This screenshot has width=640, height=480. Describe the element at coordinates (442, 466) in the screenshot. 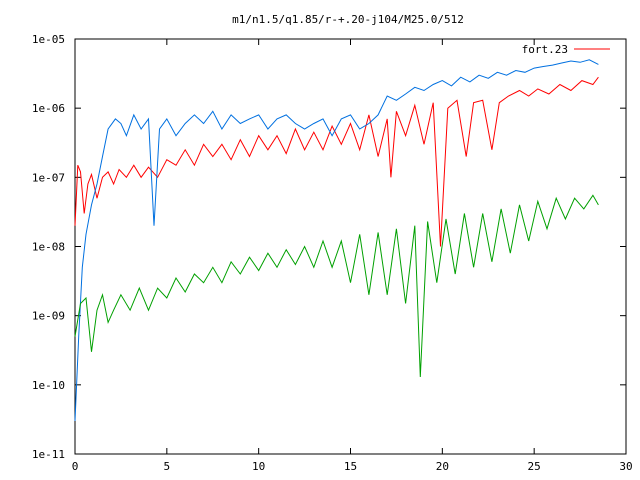

I see `x-tick-label: 20` at that location.